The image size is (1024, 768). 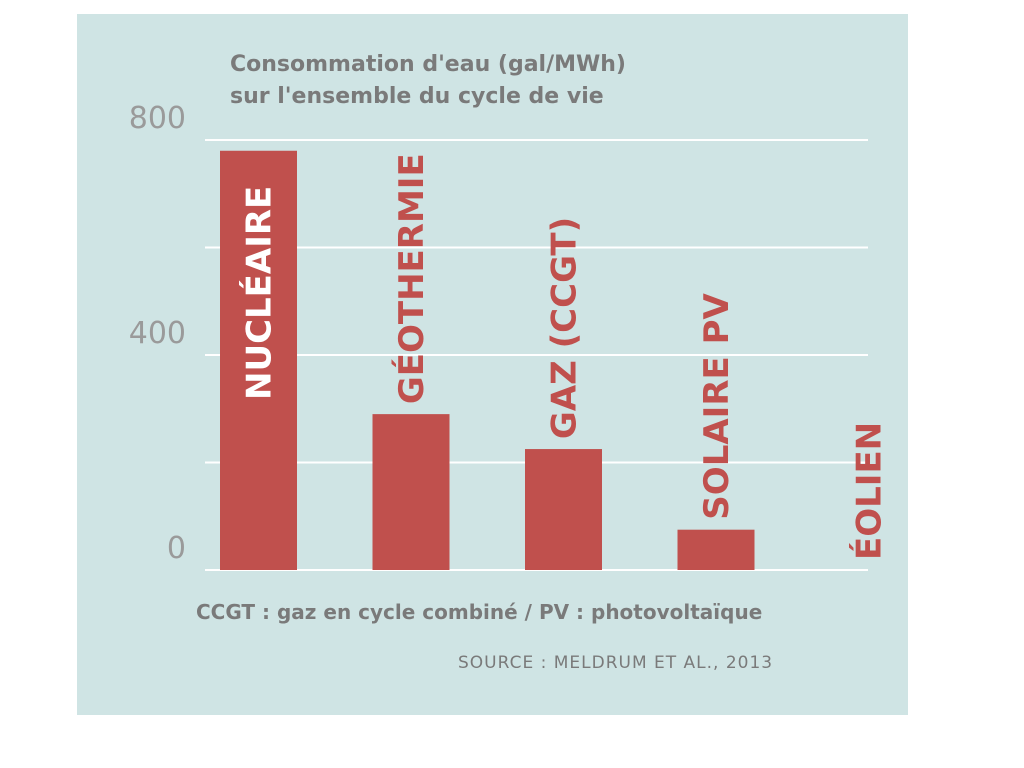 What do you see at coordinates (417, 96) in the screenshot?
I see `chart-title-line-2: sur l'ensemble du cycle de vie` at bounding box center [417, 96].